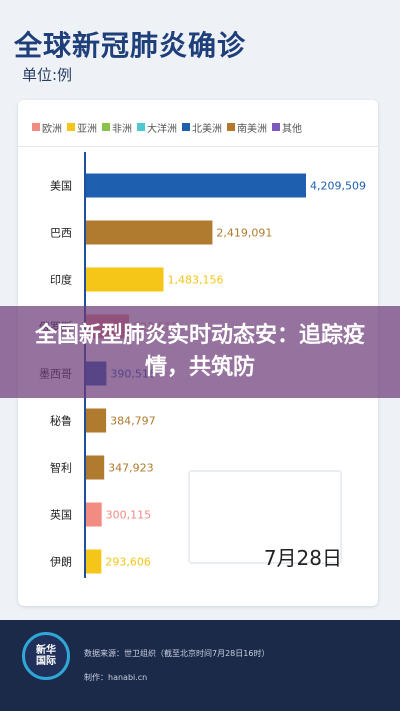 The height and width of the screenshot is (711, 400). Describe the element at coordinates (61, 468) in the screenshot. I see `category-label: 智利` at that location.